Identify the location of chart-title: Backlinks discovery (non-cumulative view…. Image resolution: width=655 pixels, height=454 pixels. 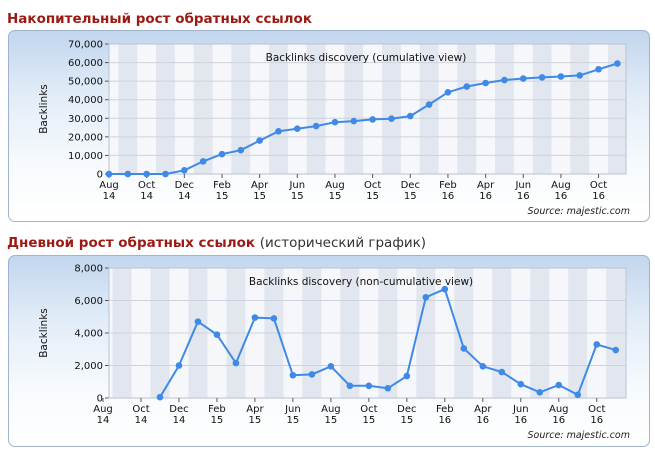
(361, 282).